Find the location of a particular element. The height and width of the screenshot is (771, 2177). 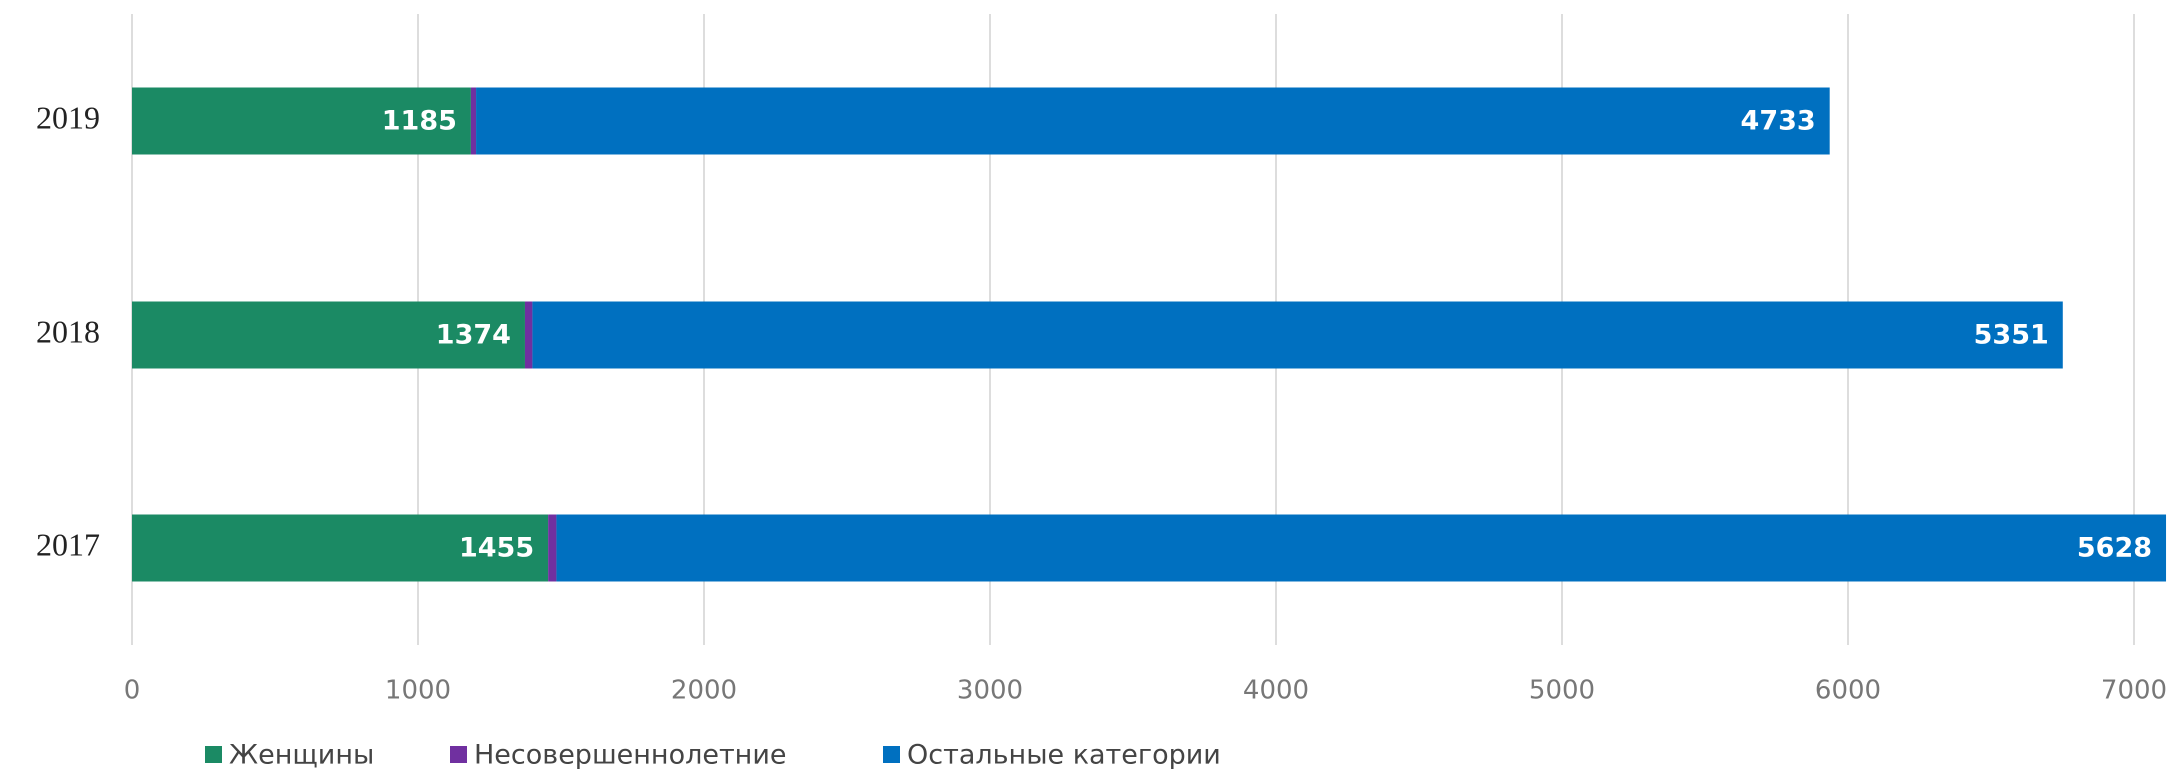

legend-label: Несовершеннолетние is located at coordinates (630, 755).